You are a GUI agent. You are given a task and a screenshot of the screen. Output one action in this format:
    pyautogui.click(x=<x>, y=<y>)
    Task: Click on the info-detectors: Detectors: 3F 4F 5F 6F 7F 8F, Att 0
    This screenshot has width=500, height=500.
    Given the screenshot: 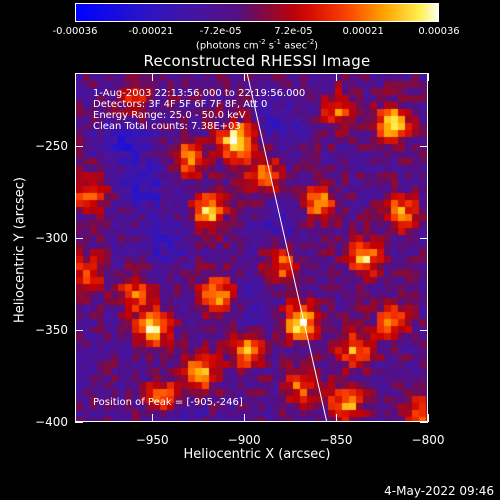 What is the action you would take?
    pyautogui.click(x=180, y=104)
    